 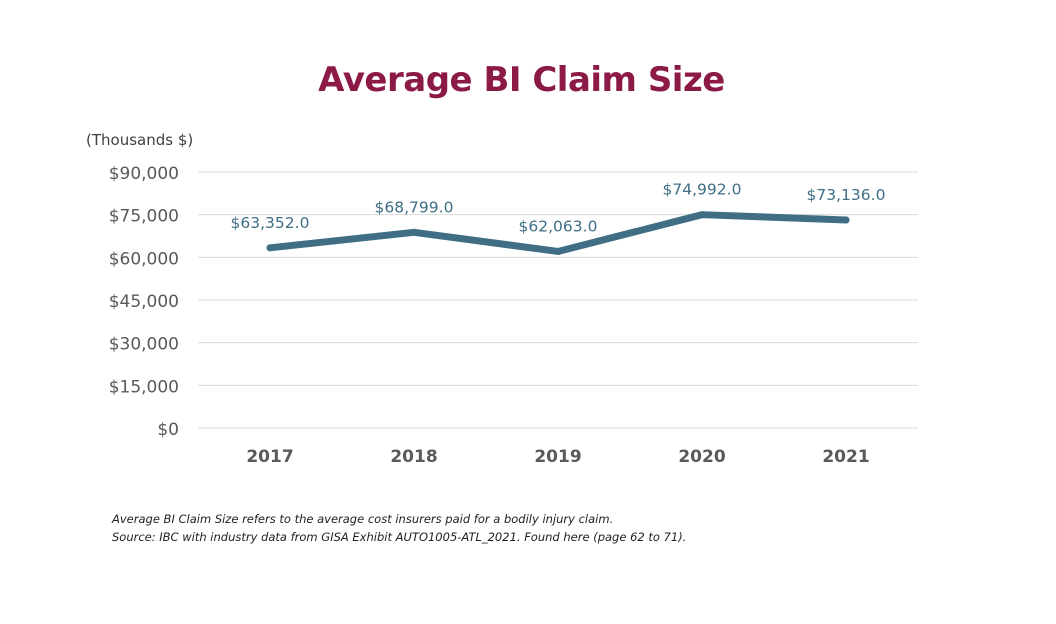 What do you see at coordinates (702, 190) in the screenshot?
I see `data-label: $74,992.0` at bounding box center [702, 190].